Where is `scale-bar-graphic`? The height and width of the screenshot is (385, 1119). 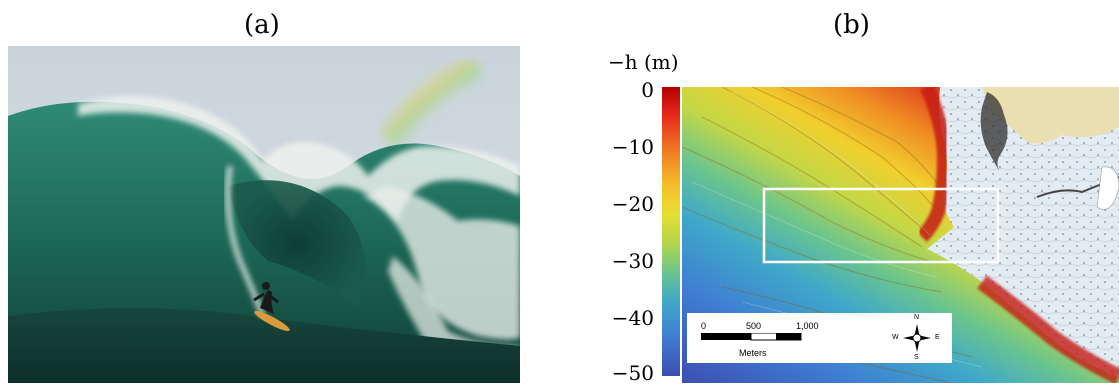 scale-bar-graphic is located at coordinates (751, 337).